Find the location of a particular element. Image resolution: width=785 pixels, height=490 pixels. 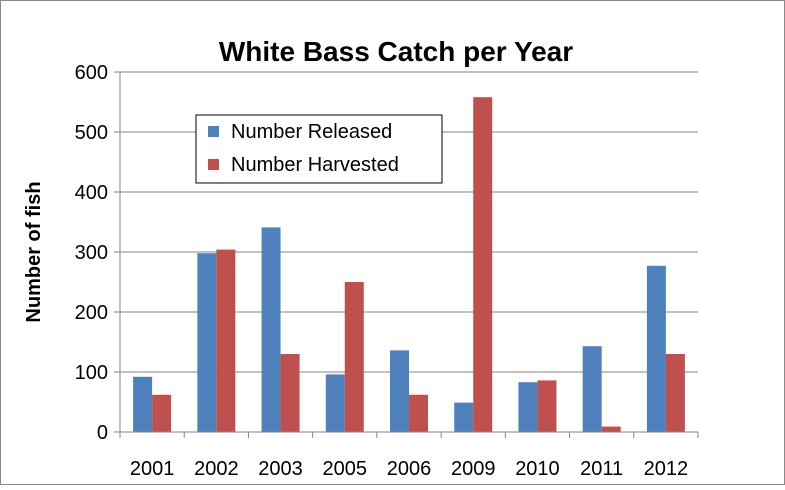

x-tick-label: 2011 is located at coordinates (601, 469).